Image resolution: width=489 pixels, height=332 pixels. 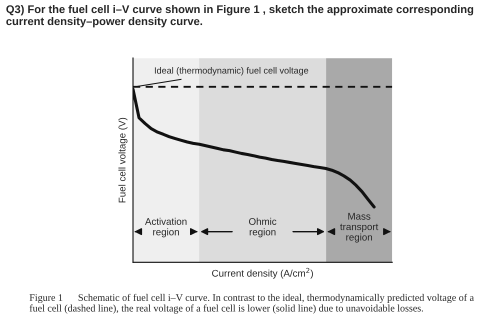 I want to click on ref-line-label: Ideal (thermodynamic) fuel cell voltage, so click(x=231, y=71).